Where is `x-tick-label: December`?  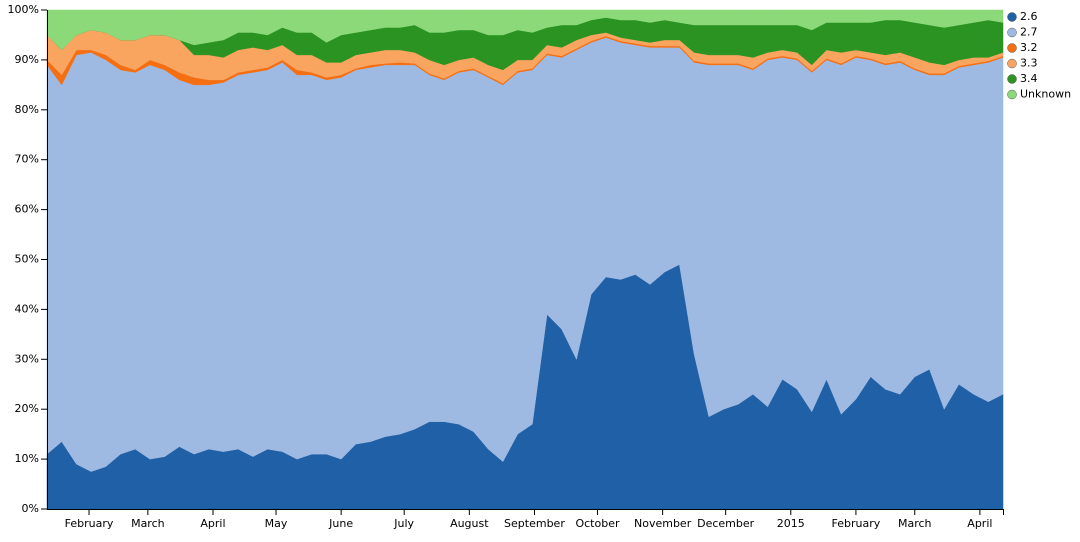 x-tick-label: December is located at coordinates (726, 523).